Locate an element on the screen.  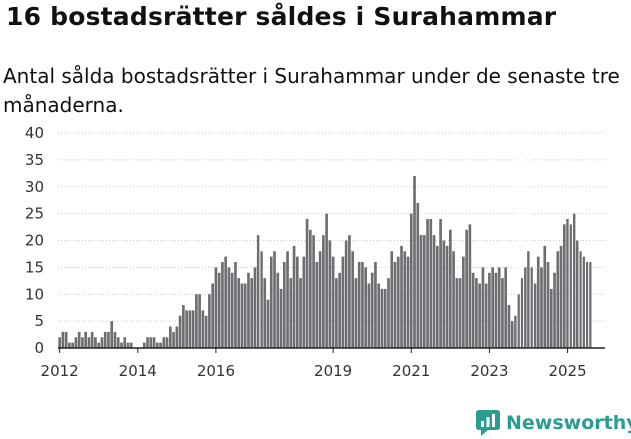
x-tick-label: 2019 is located at coordinates (333, 371).